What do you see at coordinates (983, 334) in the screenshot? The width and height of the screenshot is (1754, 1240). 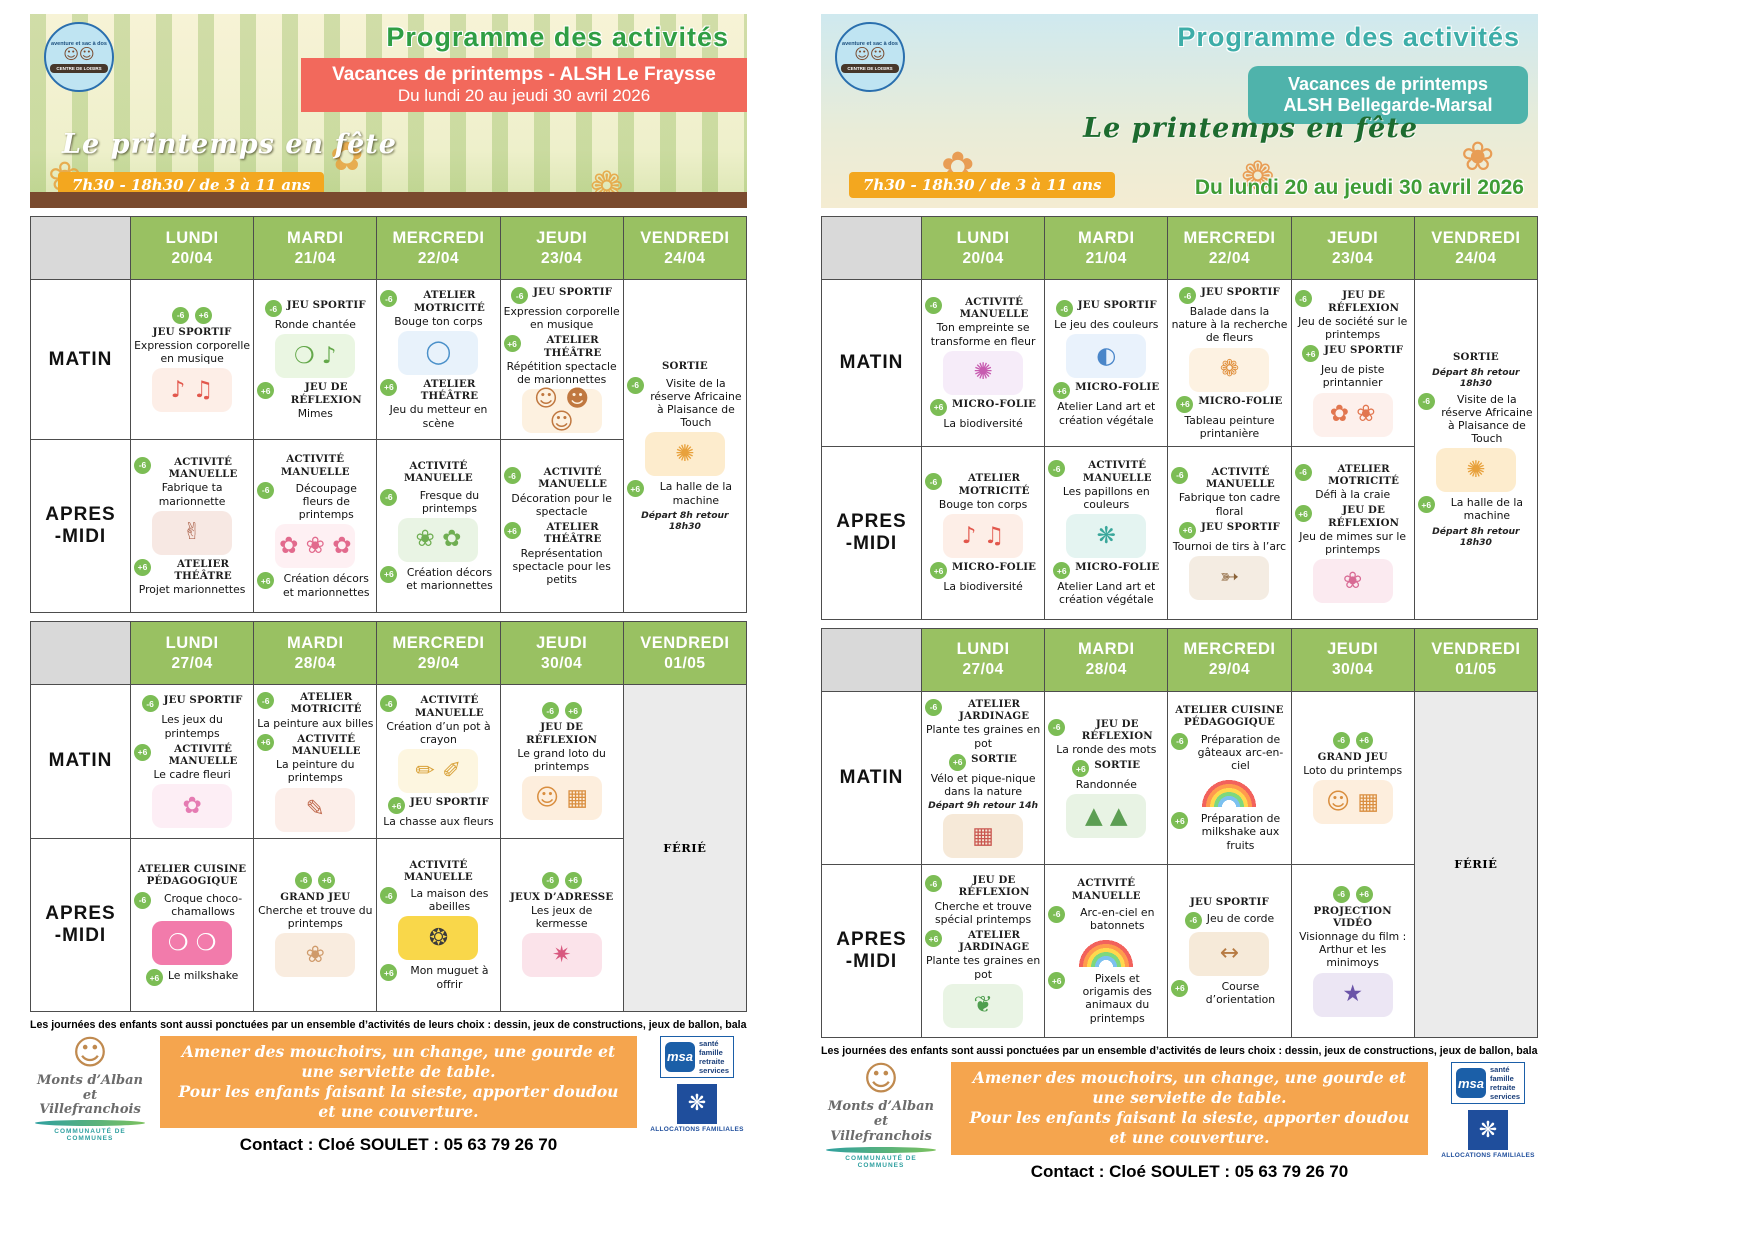 I see `activity-title: Ton empreinte se transforme en fleur` at bounding box center [983, 334].